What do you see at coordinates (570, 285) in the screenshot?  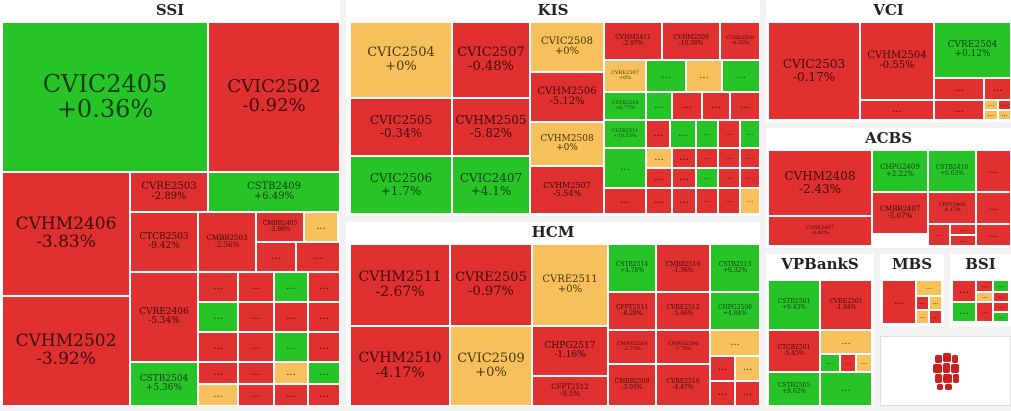 I see `tile-cvre2511: CVRE2511 +0%` at bounding box center [570, 285].